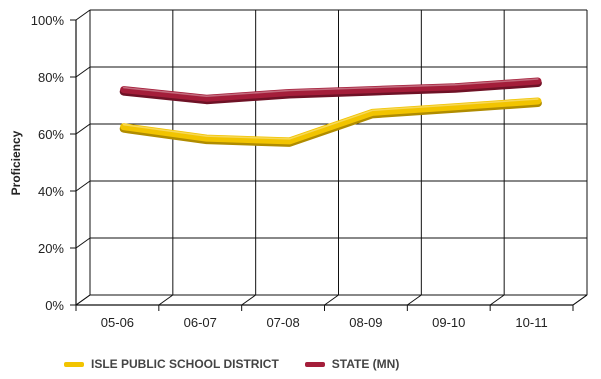  I want to click on y-tick-label: 40%, so click(51, 191).